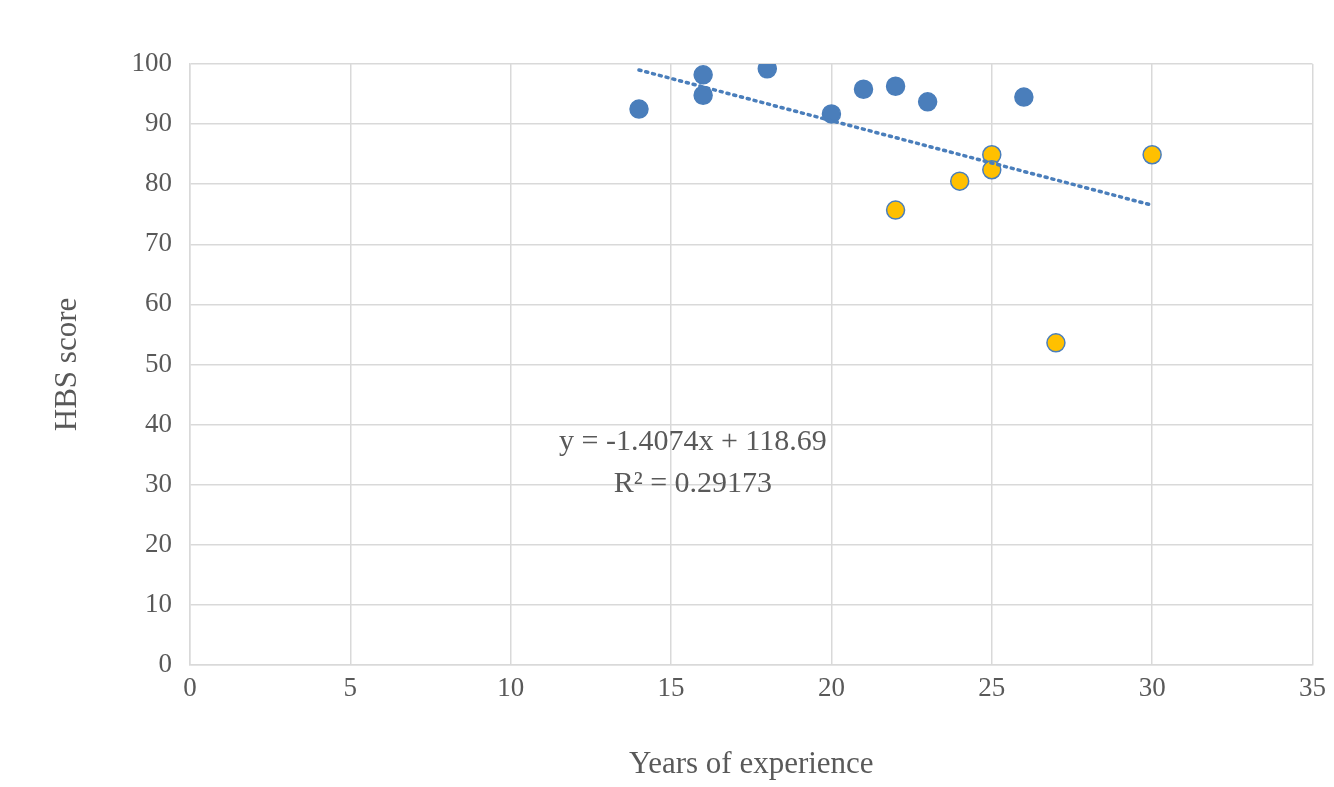  What do you see at coordinates (671, 687) in the screenshot?
I see `x-tick-label: 15` at bounding box center [671, 687].